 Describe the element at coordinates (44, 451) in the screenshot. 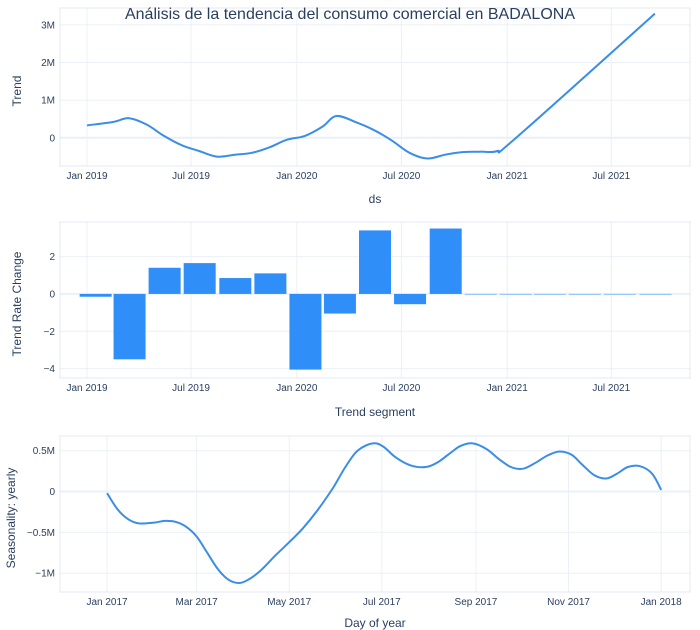

I see `y-tick-label: 0.5M` at that location.